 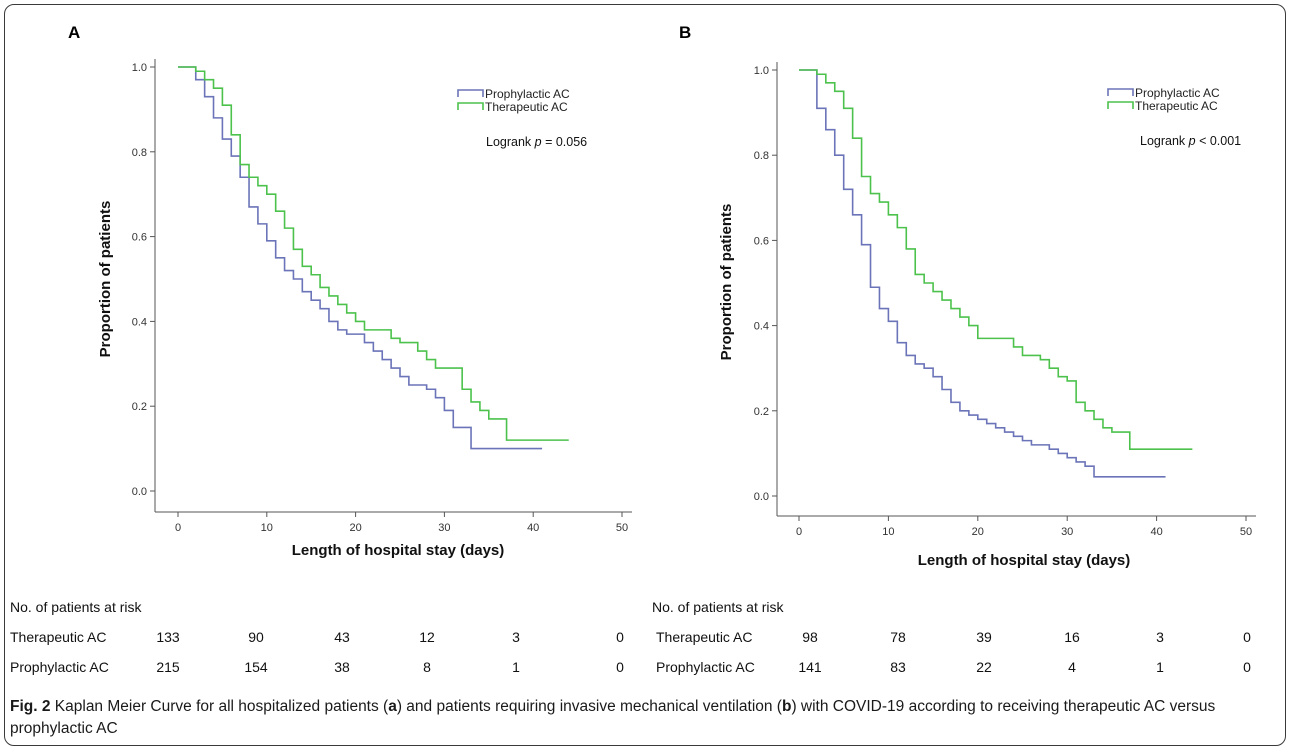 What do you see at coordinates (565, 142) in the screenshot?
I see `logrank-value: = 0.056` at bounding box center [565, 142].